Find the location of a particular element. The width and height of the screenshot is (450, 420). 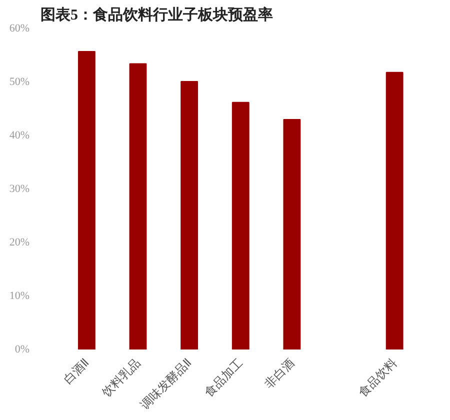

y-tick-label: 60% is located at coordinates (19, 28).